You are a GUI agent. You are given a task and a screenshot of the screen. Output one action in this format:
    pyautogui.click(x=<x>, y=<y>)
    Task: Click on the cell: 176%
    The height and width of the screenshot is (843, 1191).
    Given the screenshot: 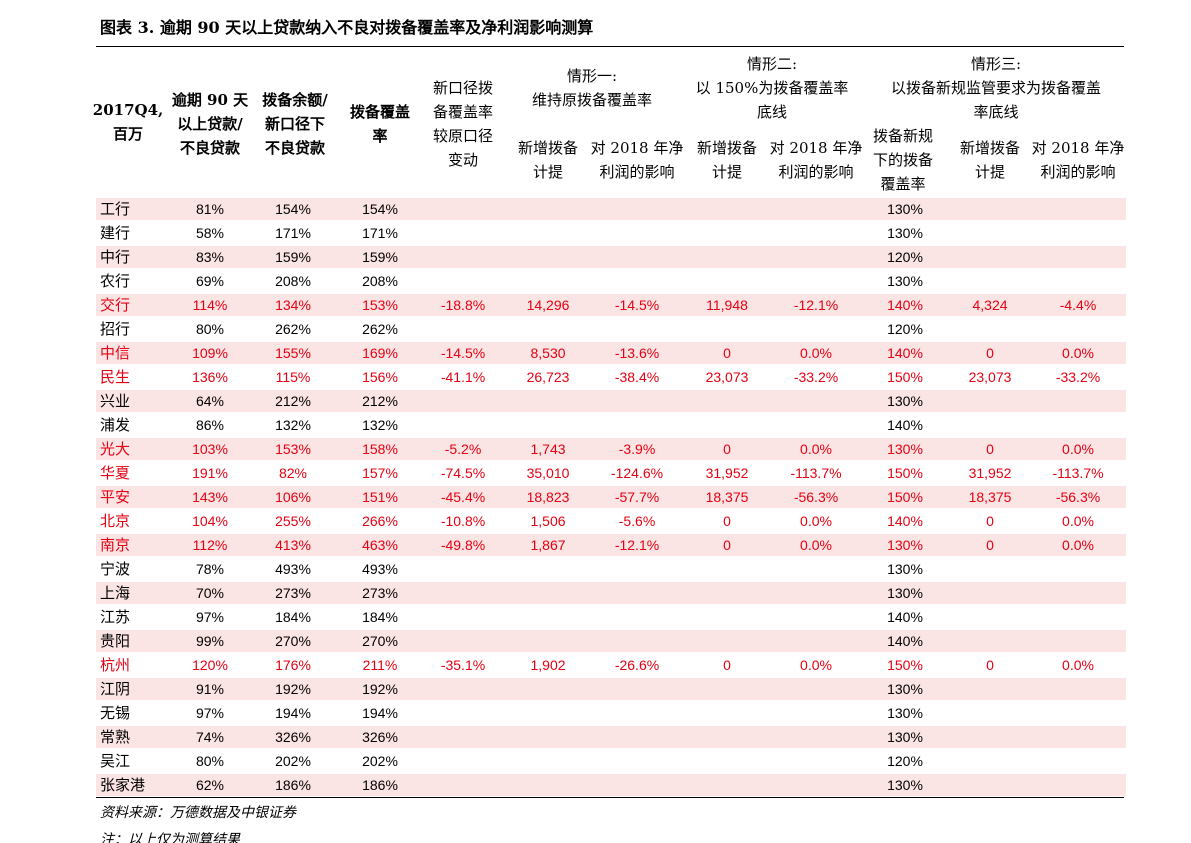 What is the action you would take?
    pyautogui.click(x=293, y=665)
    